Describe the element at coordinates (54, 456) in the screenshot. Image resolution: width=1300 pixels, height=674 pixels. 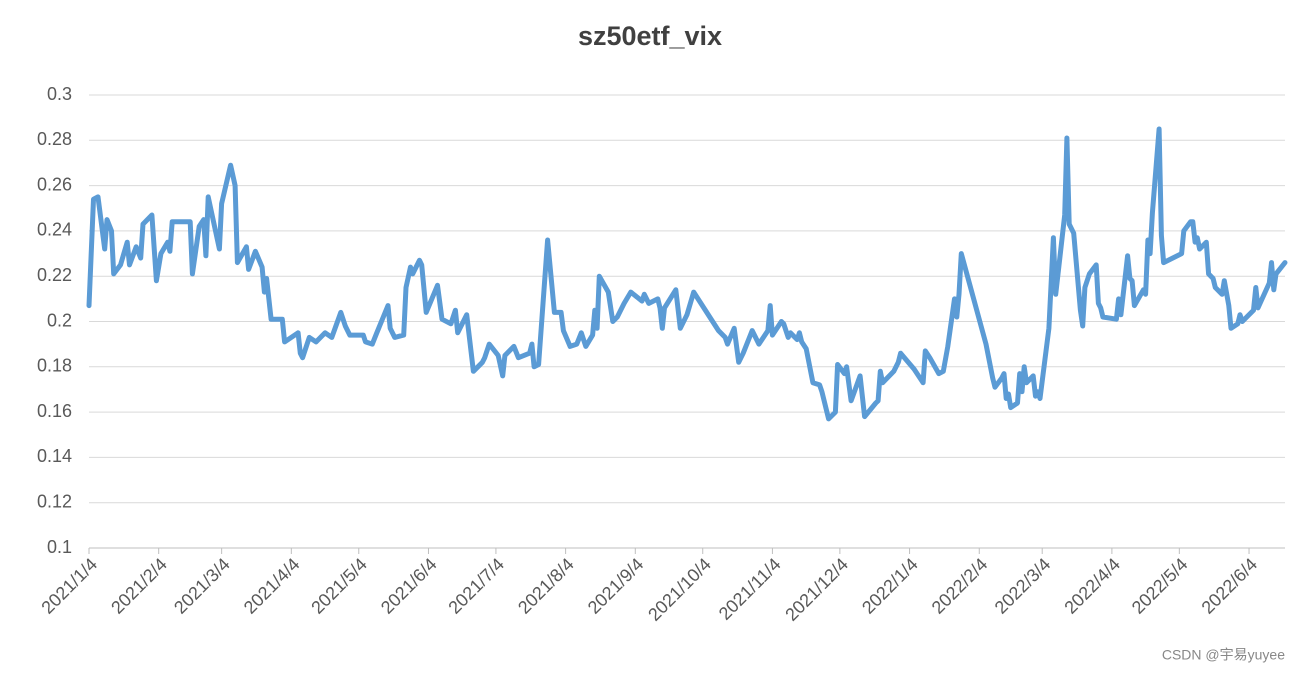
I see `y-tick-label: 0.14` at that location.